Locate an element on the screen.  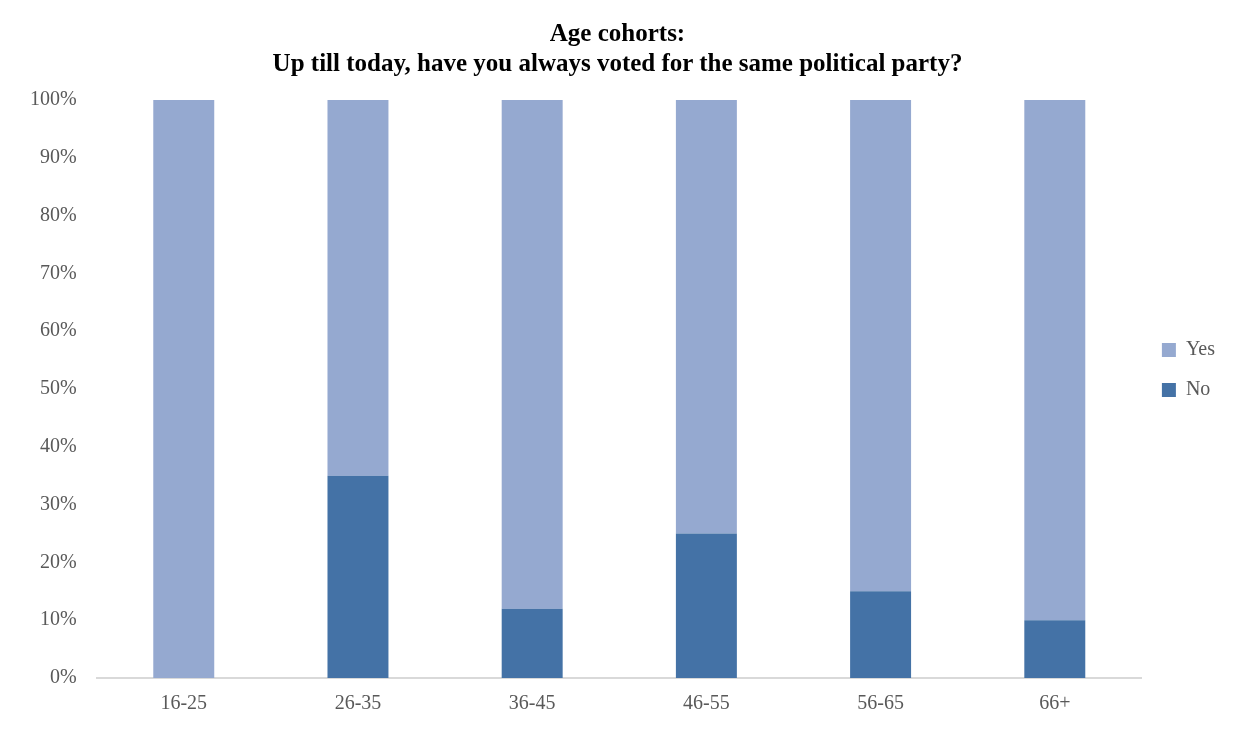
y-tick-label: 20% is located at coordinates (58, 560).